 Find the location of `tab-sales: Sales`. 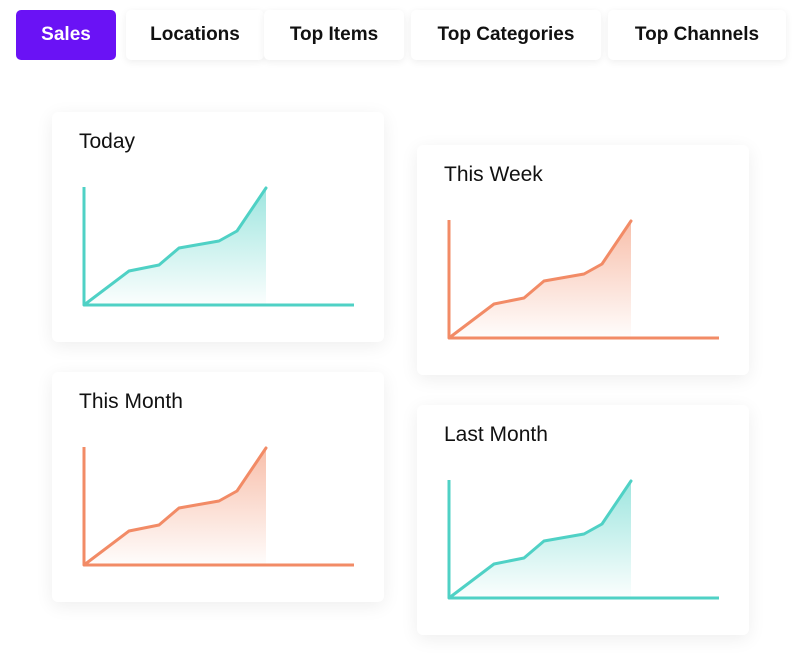

tab-sales: Sales is located at coordinates (66, 35).